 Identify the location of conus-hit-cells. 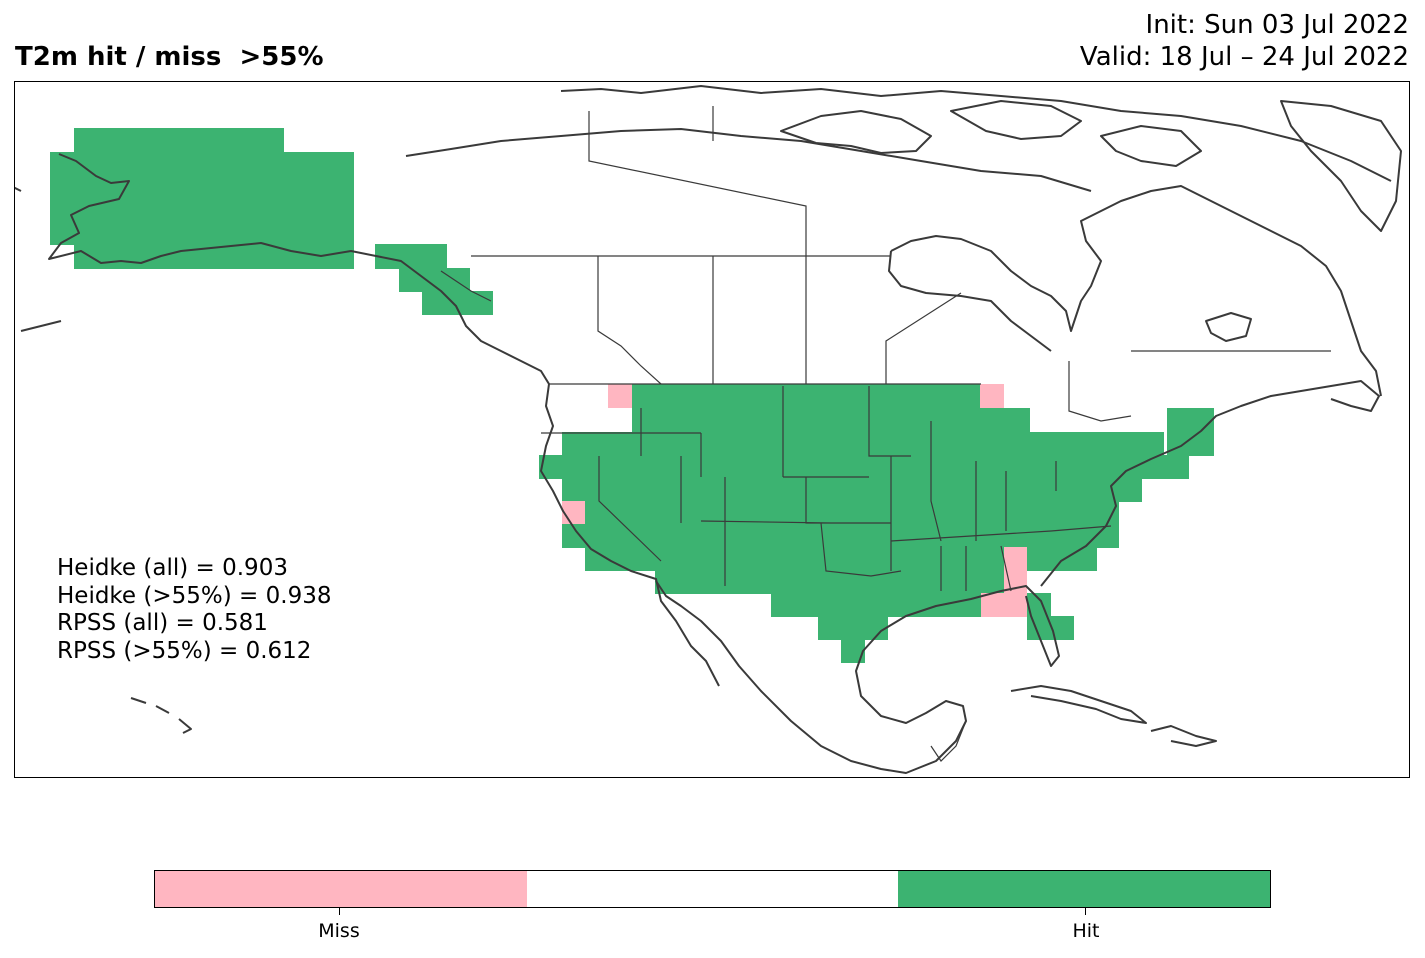
(876, 523).